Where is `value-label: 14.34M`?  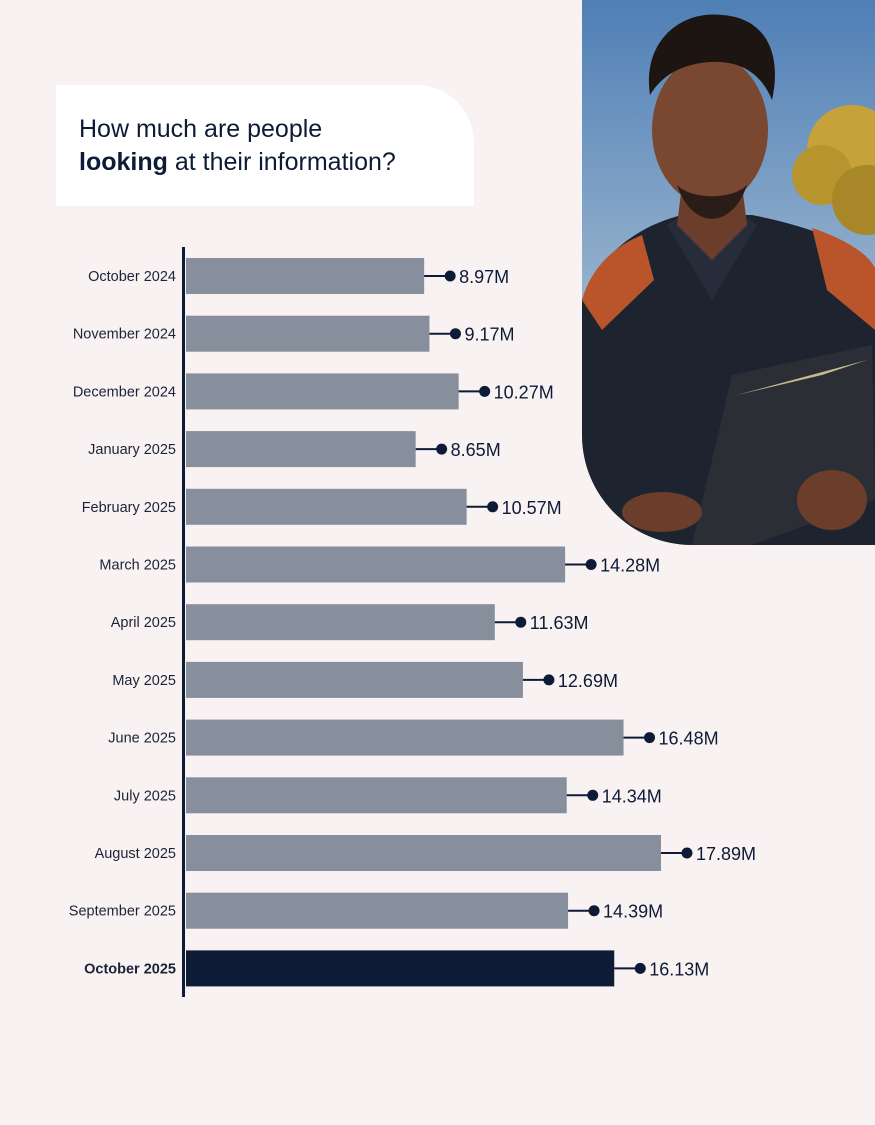 value-label: 14.34M is located at coordinates (632, 796).